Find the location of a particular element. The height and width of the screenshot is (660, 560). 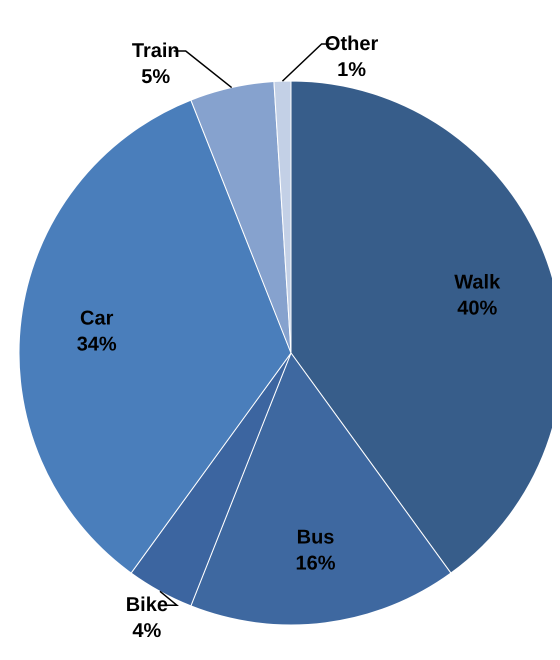

slice-label: Other is located at coordinates (351, 43).